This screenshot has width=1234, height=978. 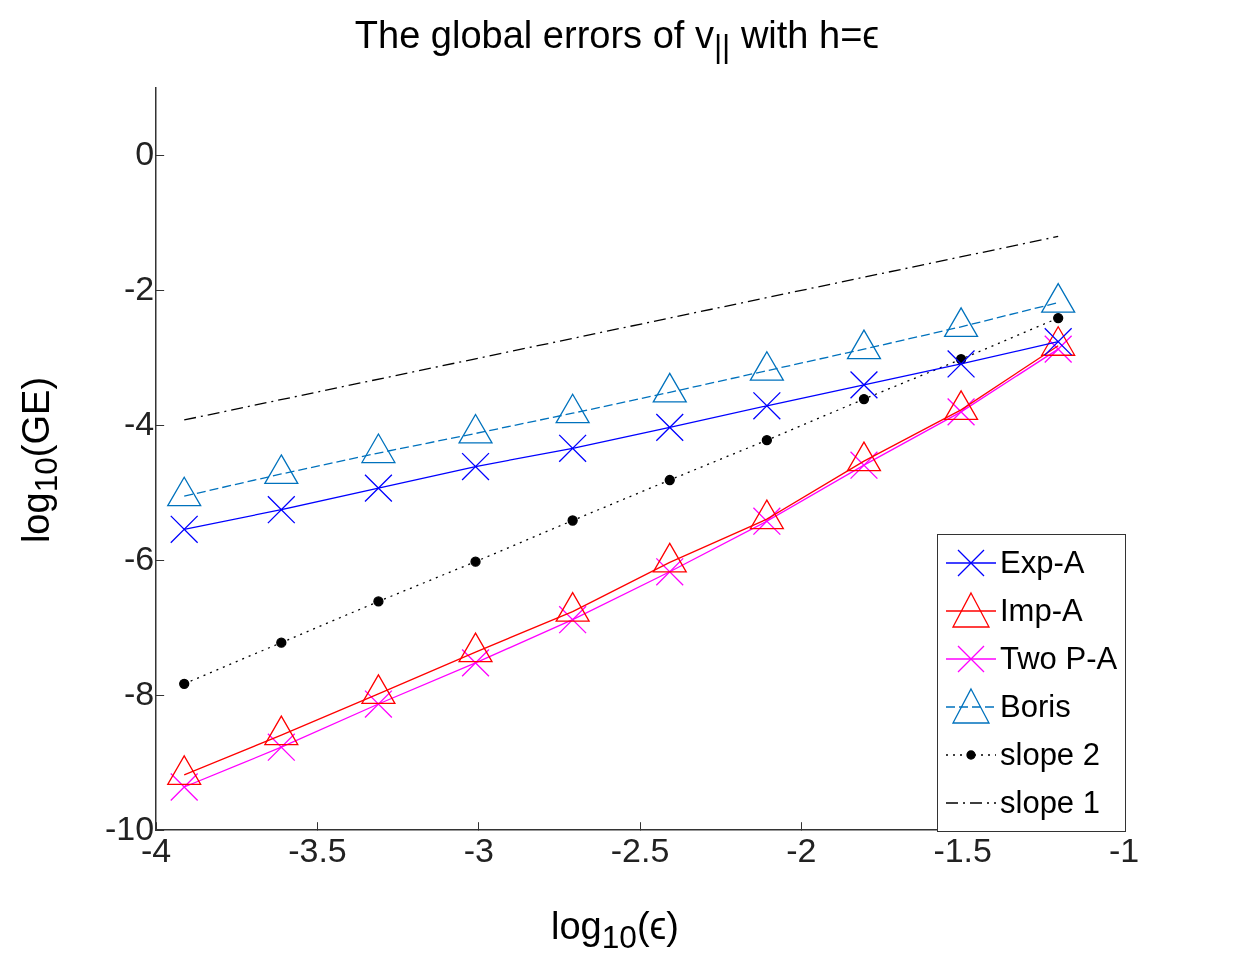 What do you see at coordinates (640, 849) in the screenshot?
I see `x-tick-label: -2.5` at bounding box center [640, 849].